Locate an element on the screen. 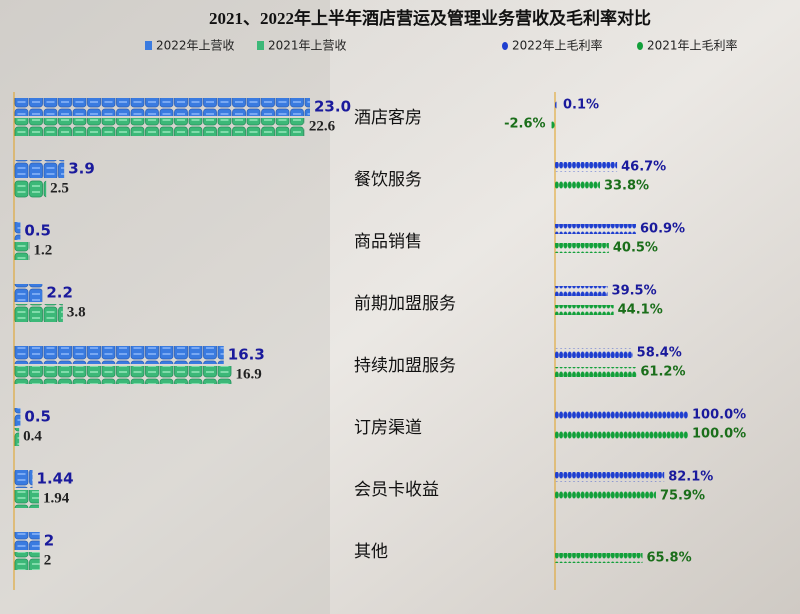 This screenshot has width=800, height=614. category-label: 餐饮服务 is located at coordinates (388, 180).